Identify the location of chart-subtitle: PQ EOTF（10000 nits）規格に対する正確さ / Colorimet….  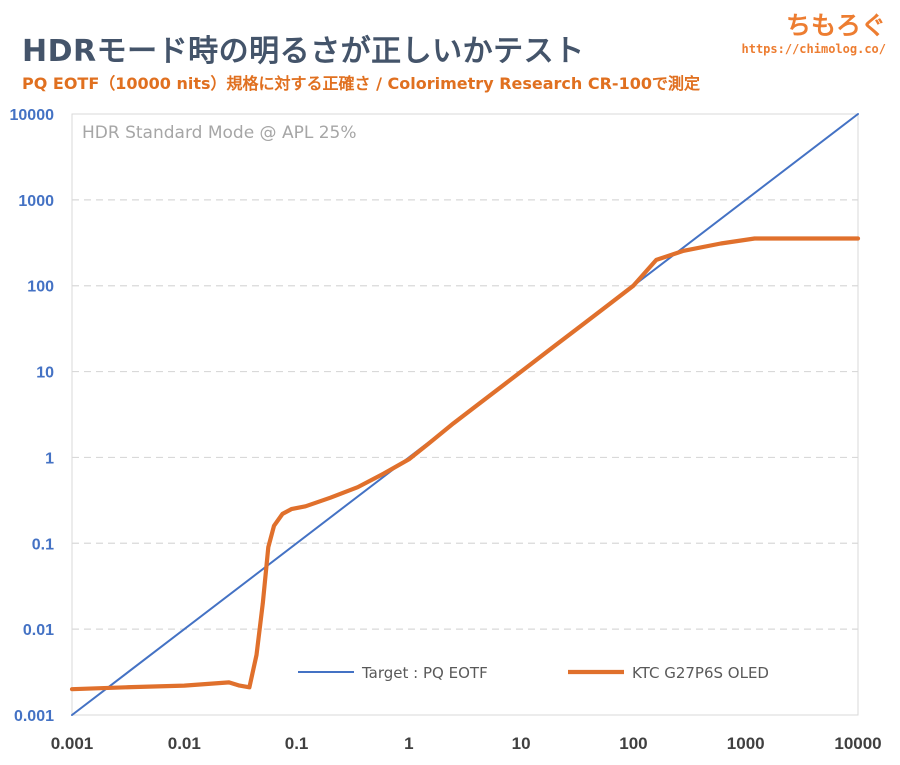
(361, 83).